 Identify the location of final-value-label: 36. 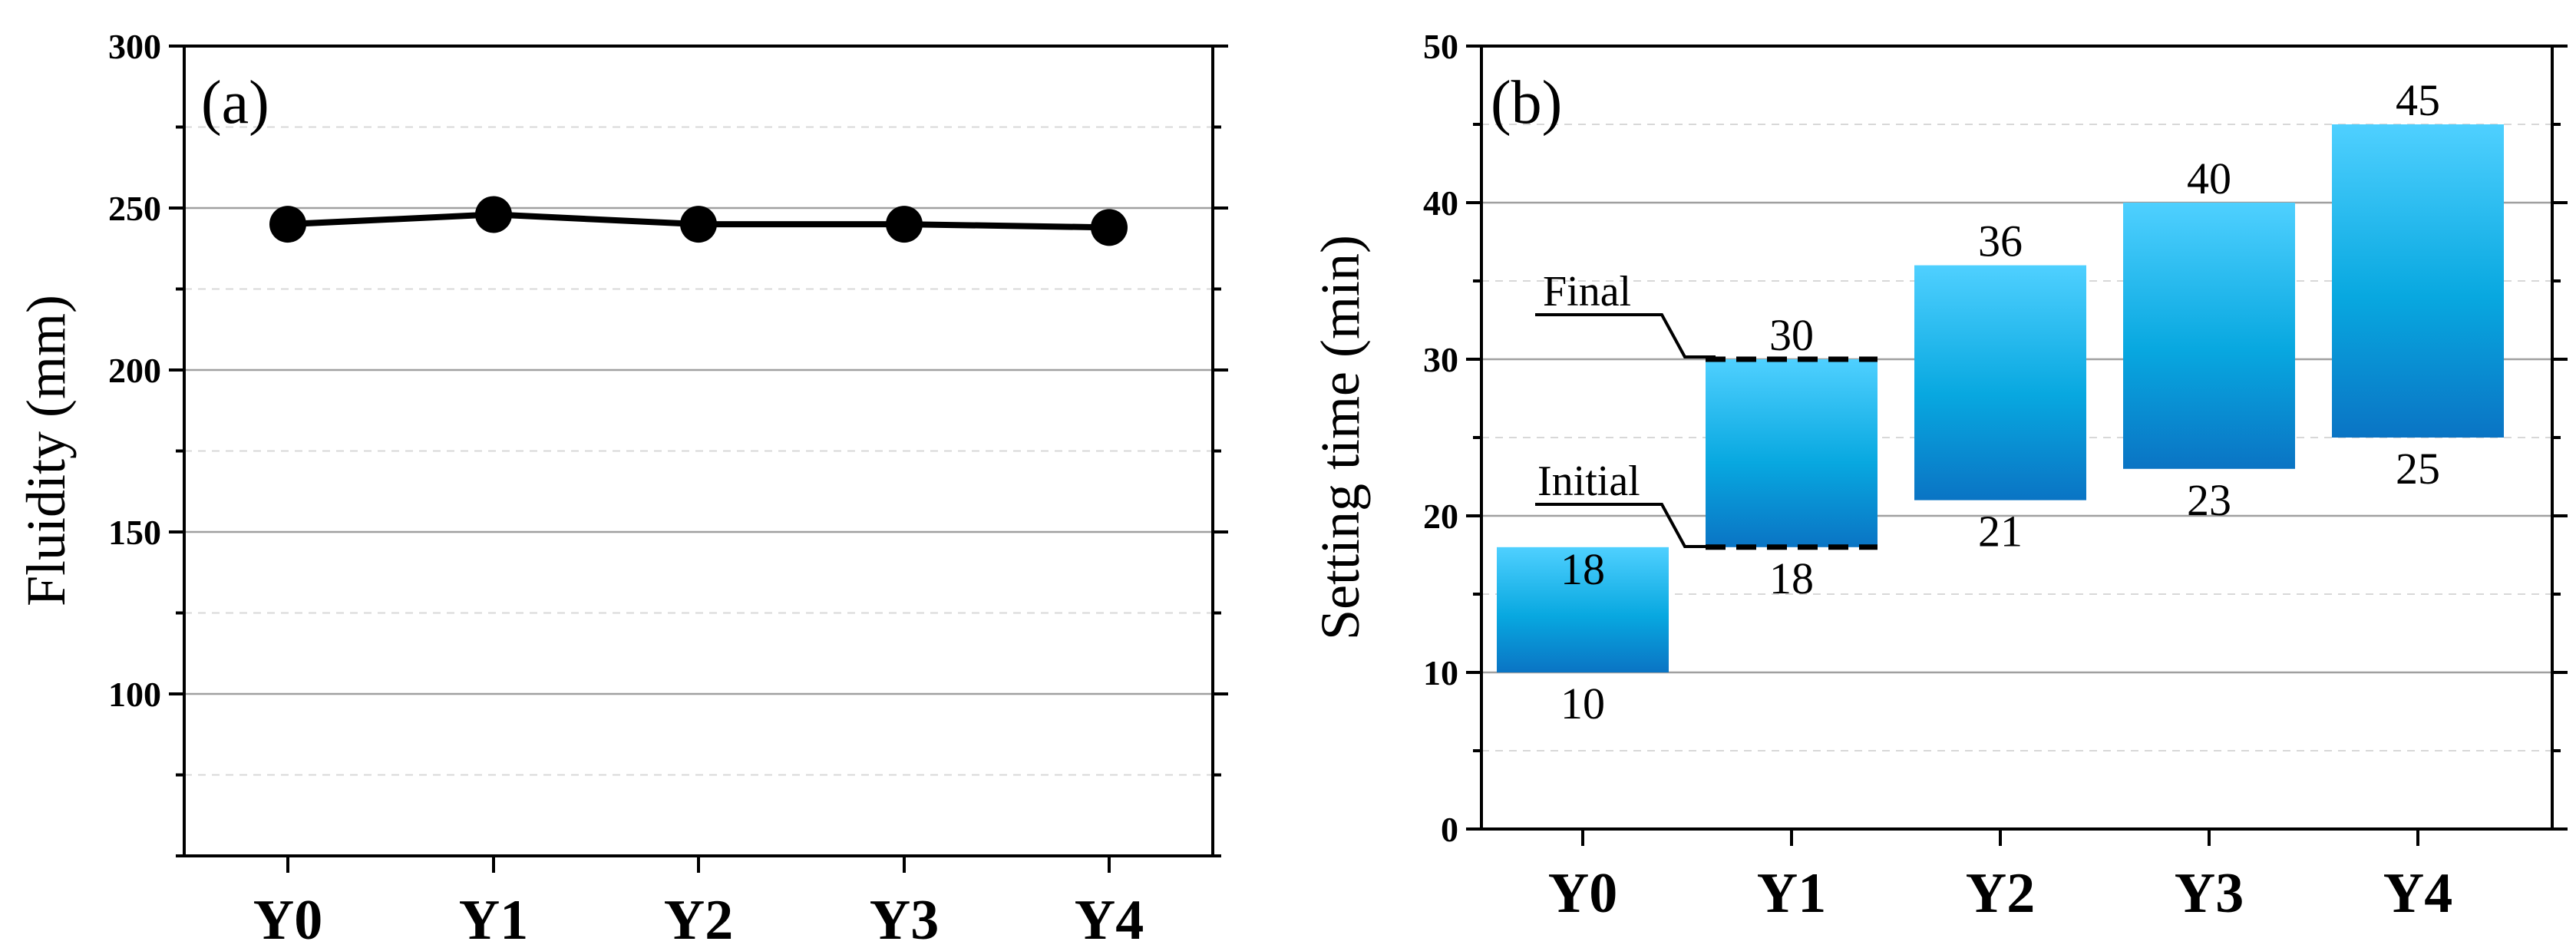
(2000, 241).